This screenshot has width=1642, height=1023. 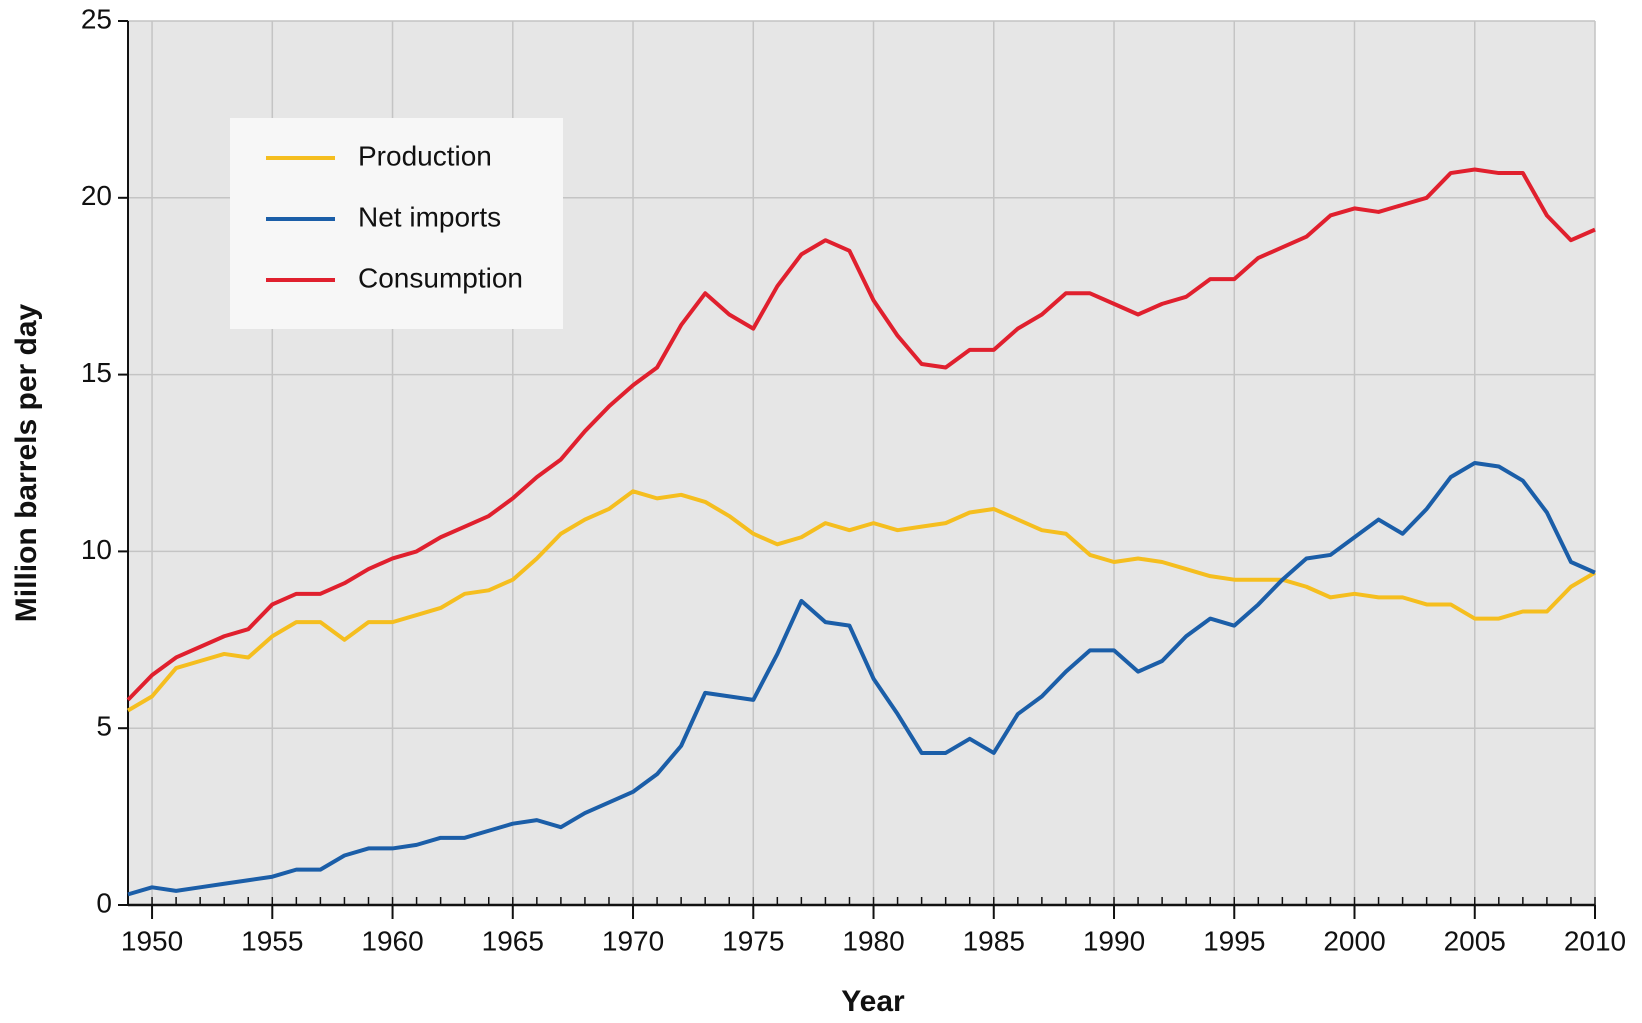 What do you see at coordinates (429, 216) in the screenshot?
I see `legend-label: Net imports` at bounding box center [429, 216].